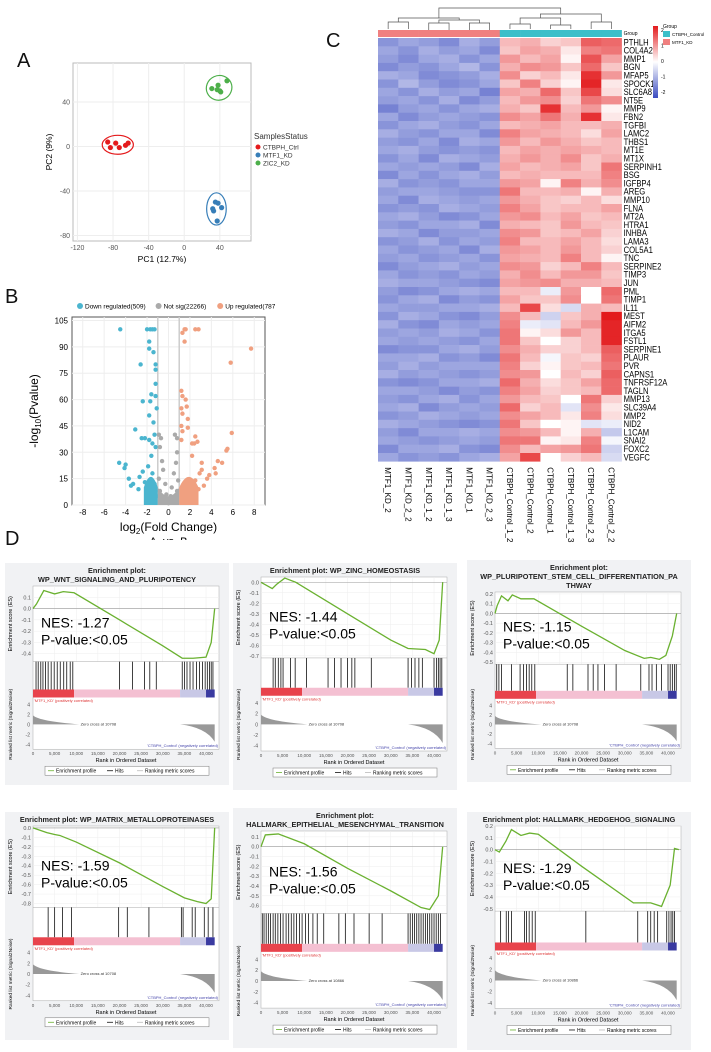 The image size is (711, 1052). What do you see at coordinates (526, 953) in the screenshot?
I see `positive-label: 'MTF1_KD' (positively correlated)` at bounding box center [526, 953].